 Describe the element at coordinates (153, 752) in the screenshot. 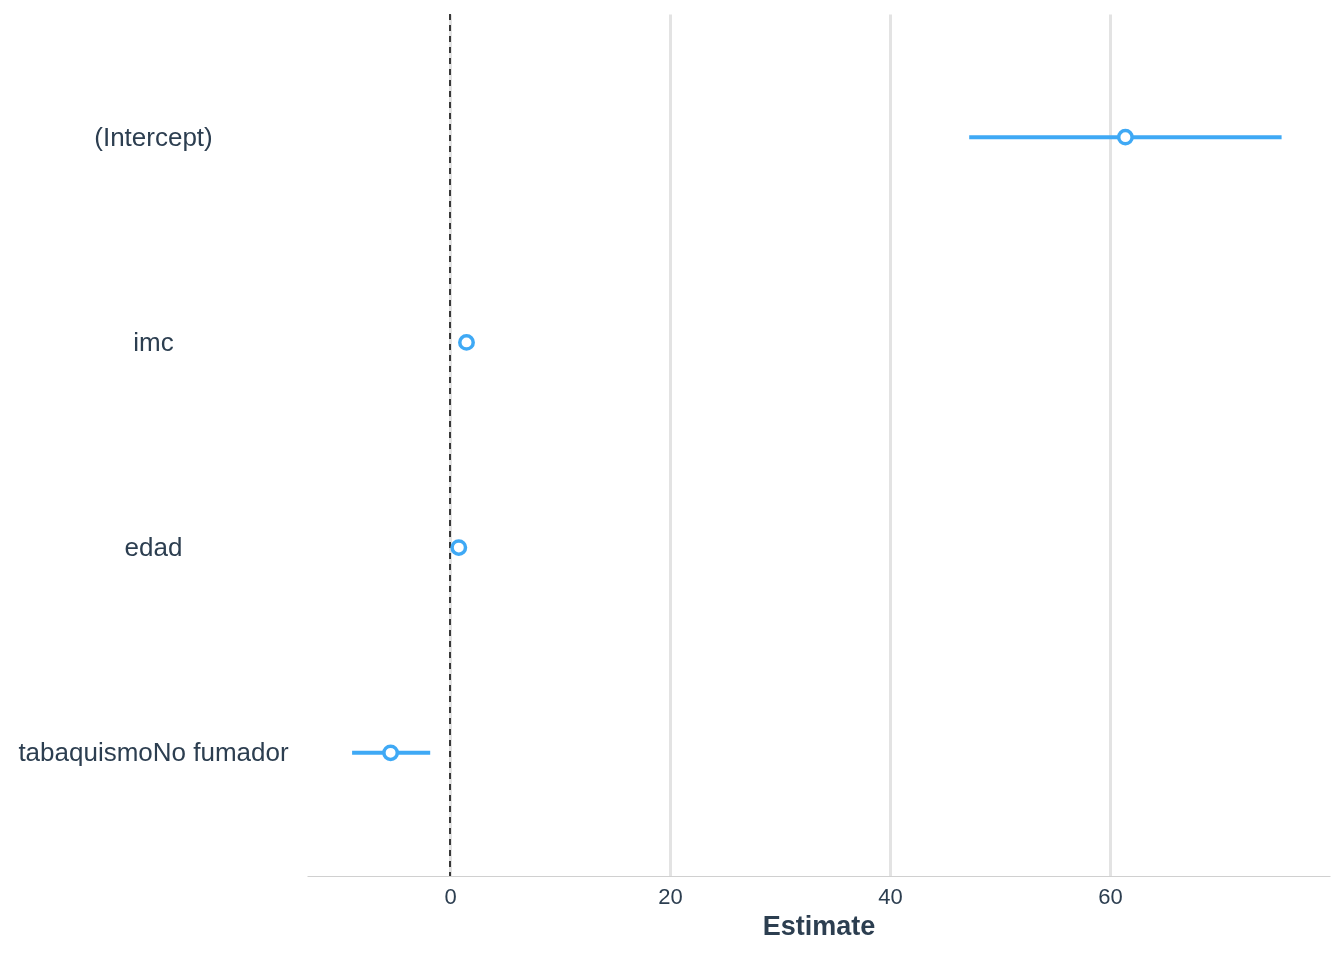

I see `y-tick-label: tabaquismoNo fumador` at that location.